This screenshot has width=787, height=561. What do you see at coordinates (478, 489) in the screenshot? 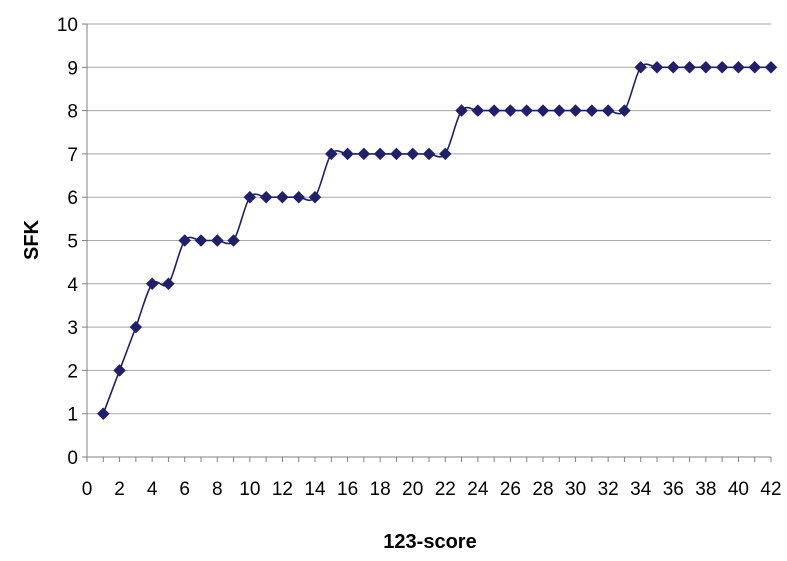
I see `x-tick-label: 24` at bounding box center [478, 489].